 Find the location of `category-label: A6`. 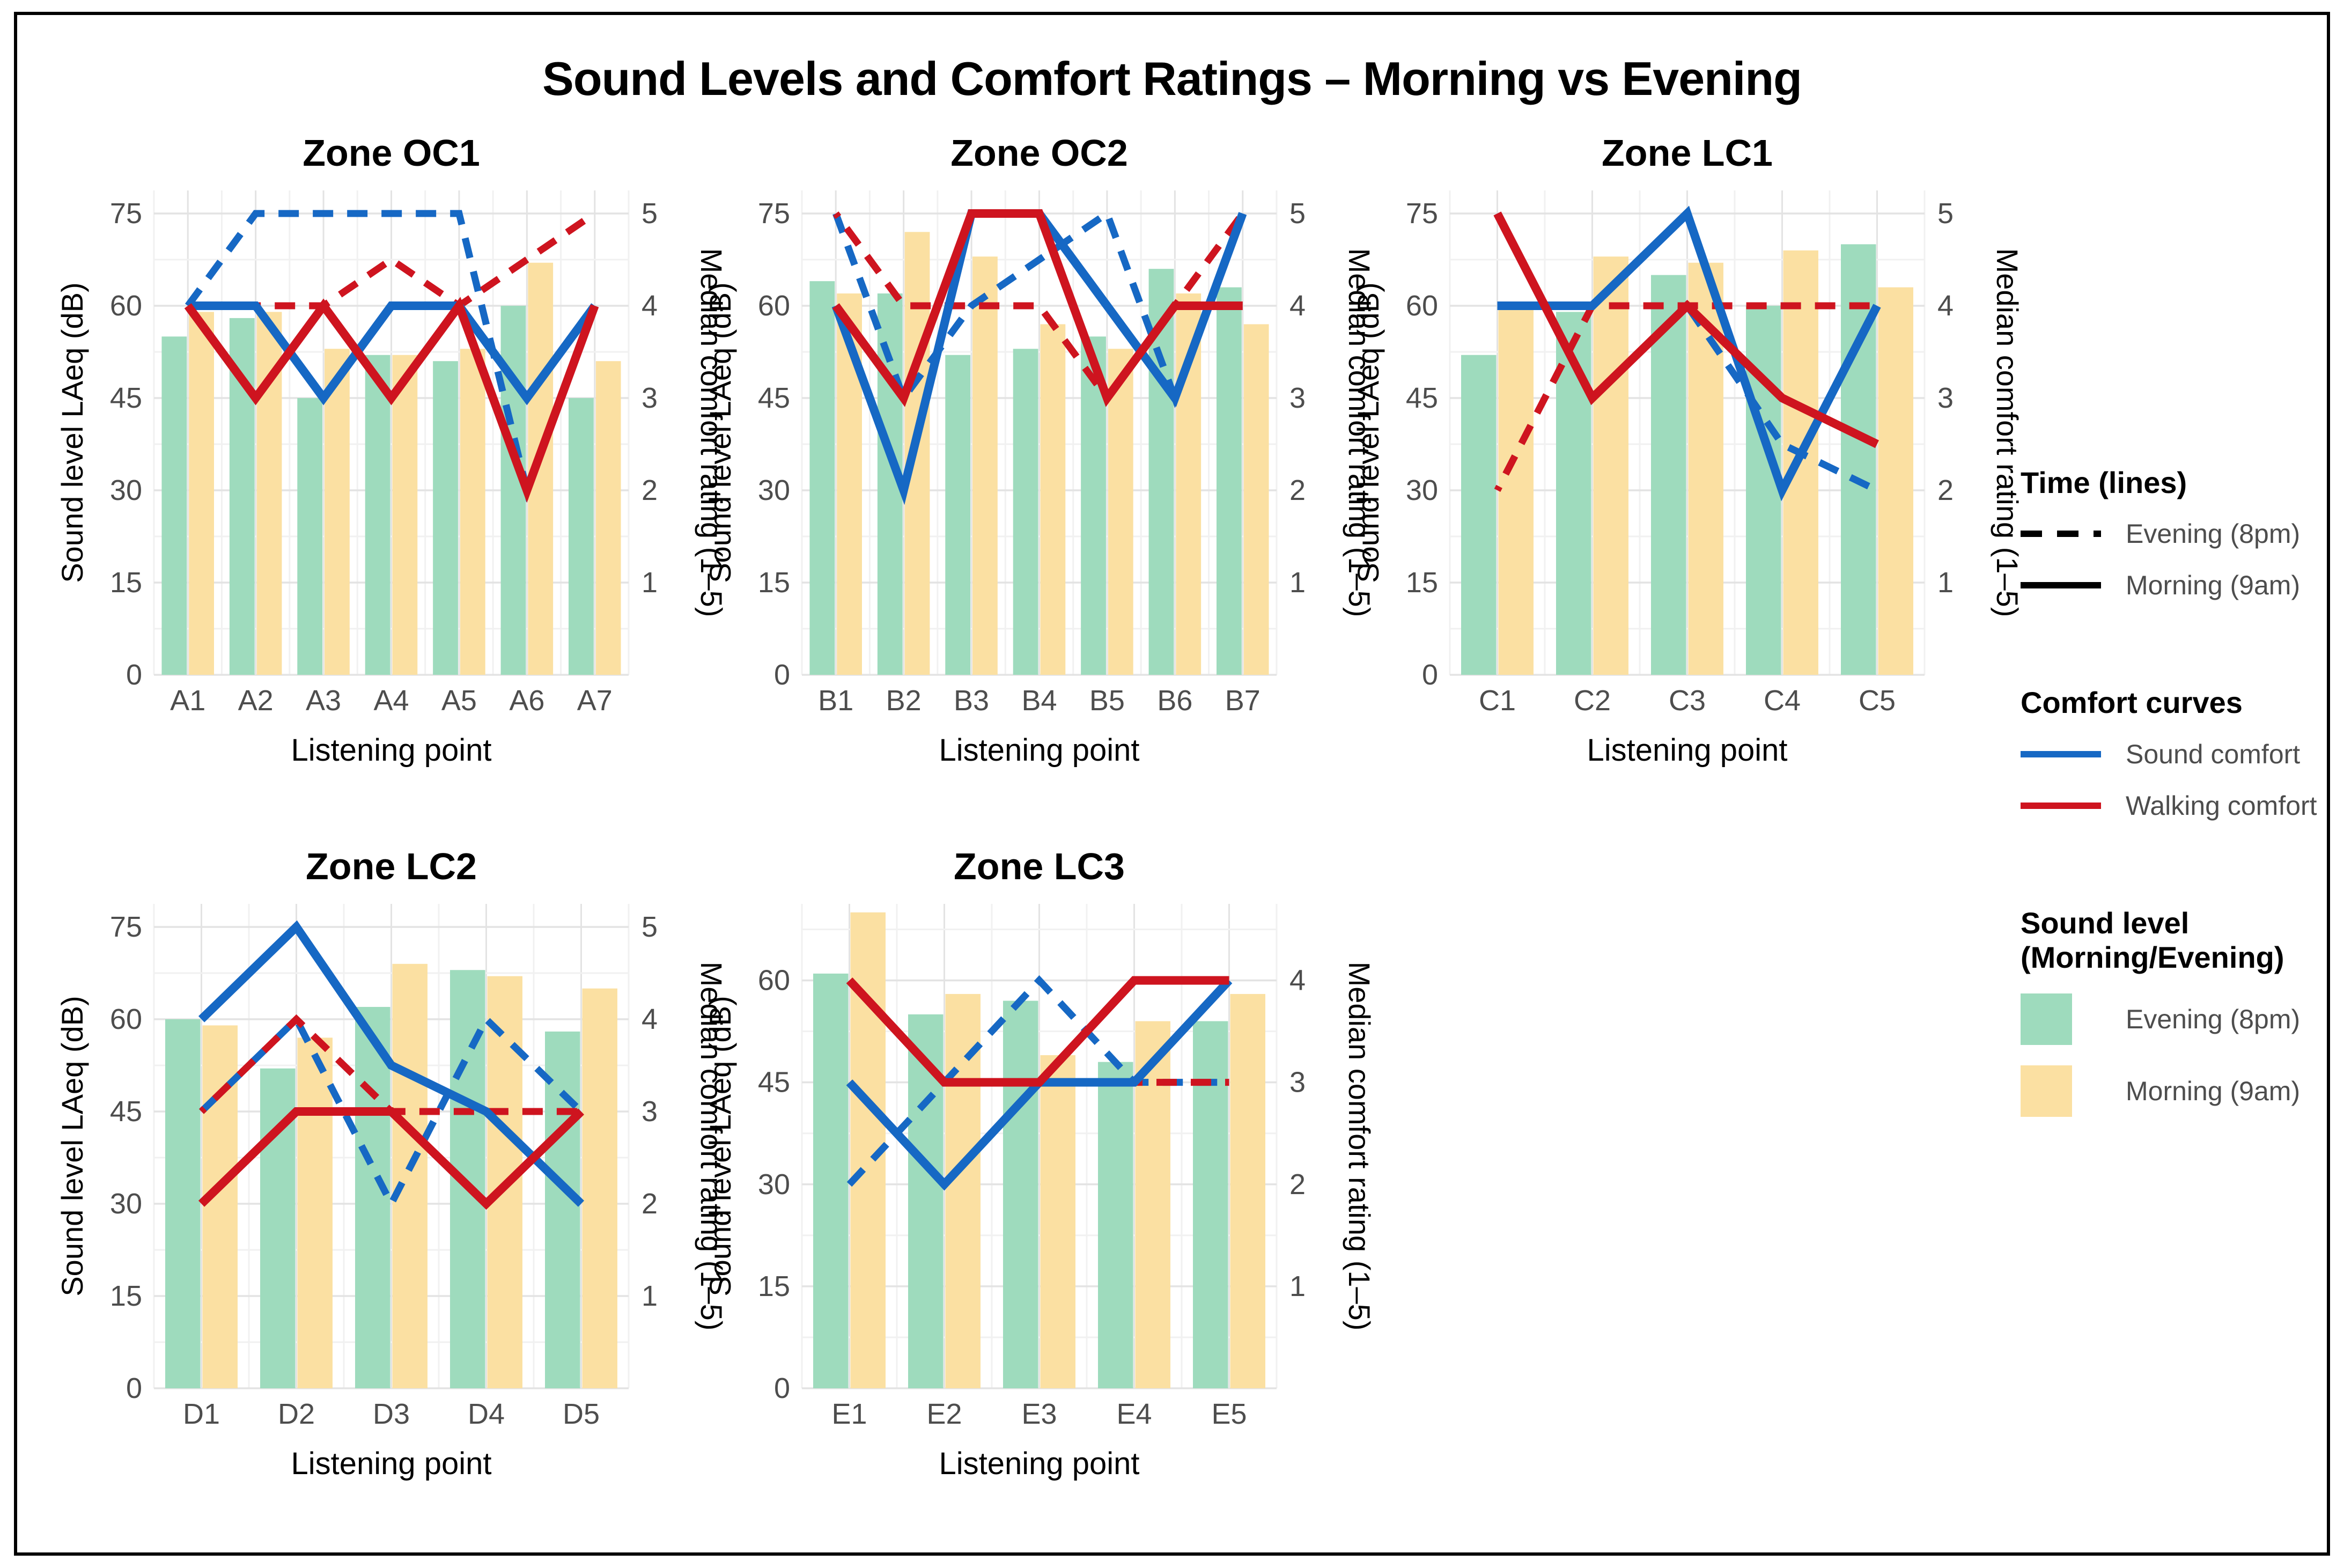

category-label: A6 is located at coordinates (526, 700).